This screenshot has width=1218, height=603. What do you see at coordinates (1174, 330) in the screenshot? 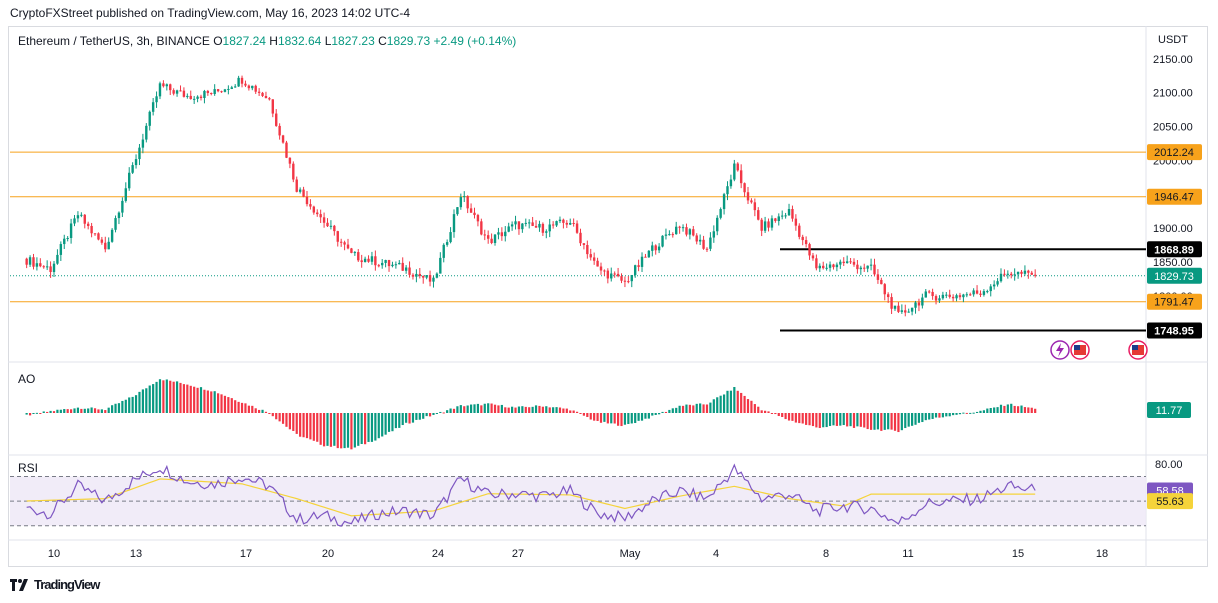
I see `level-badge-1748.95` at bounding box center [1174, 330].